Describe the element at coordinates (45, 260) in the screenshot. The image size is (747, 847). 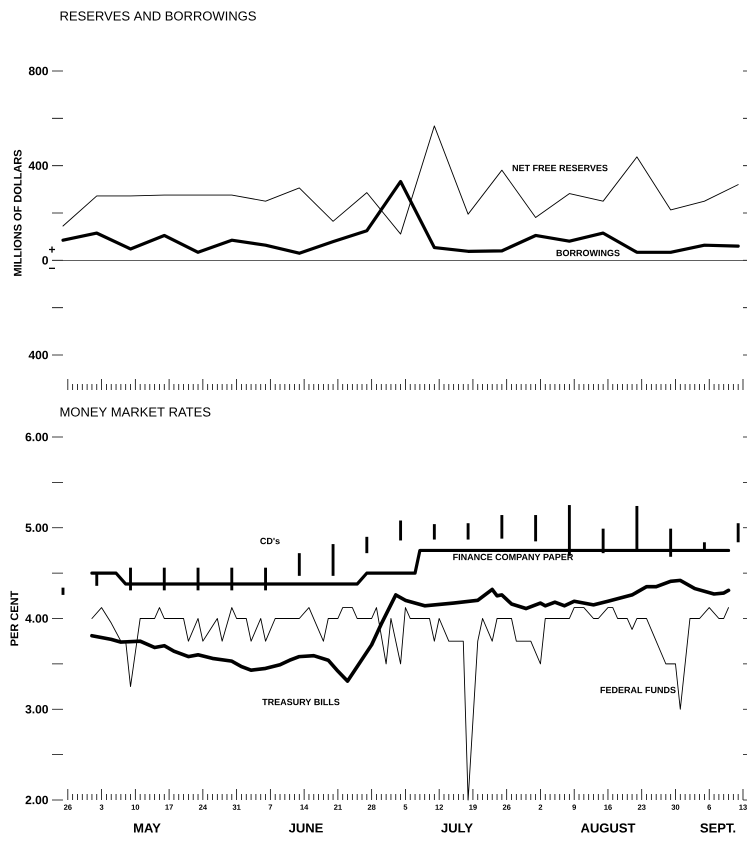
I see `y-tick-label: 0` at that location.